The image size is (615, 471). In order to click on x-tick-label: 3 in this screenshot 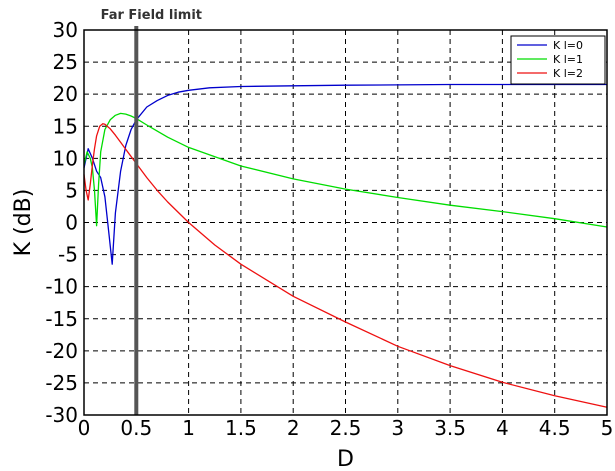, I will do `click(397, 428)`.